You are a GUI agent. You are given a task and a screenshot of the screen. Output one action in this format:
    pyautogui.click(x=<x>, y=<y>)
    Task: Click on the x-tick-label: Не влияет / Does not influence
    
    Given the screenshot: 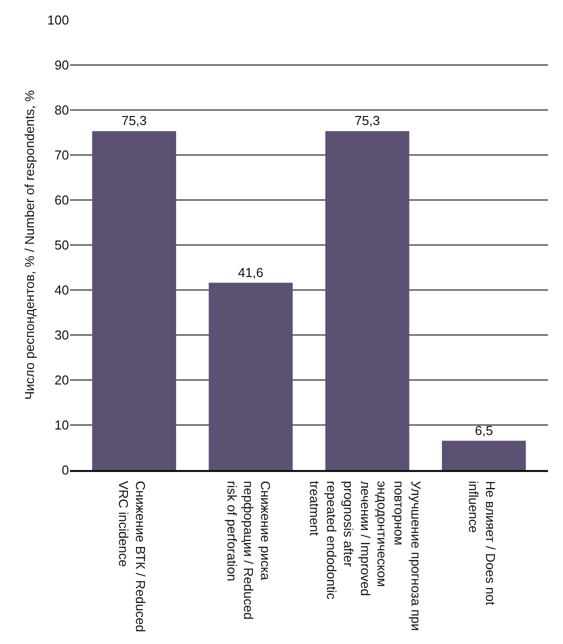 What is the action you would take?
    pyautogui.click(x=482, y=543)
    